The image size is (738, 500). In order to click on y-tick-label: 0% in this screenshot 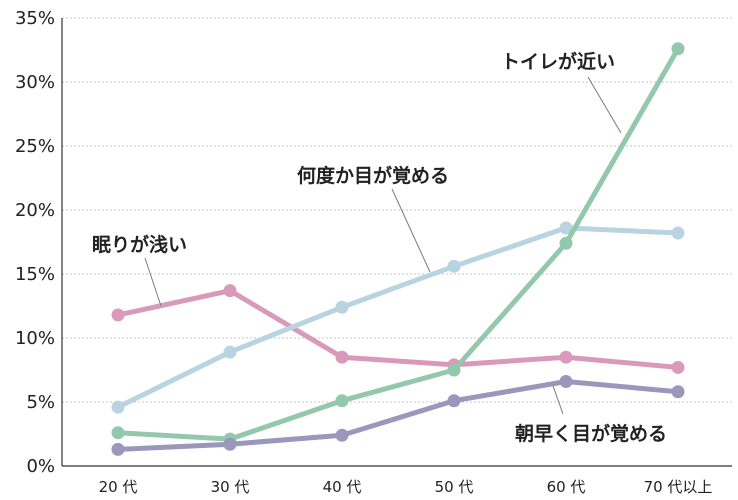, I will do `click(40, 466)`.